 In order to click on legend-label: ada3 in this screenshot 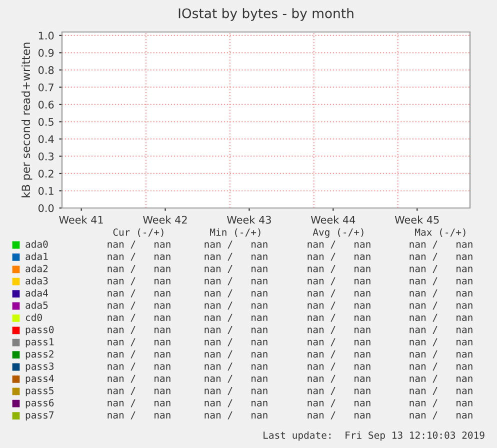, I will do `click(37, 280)`.